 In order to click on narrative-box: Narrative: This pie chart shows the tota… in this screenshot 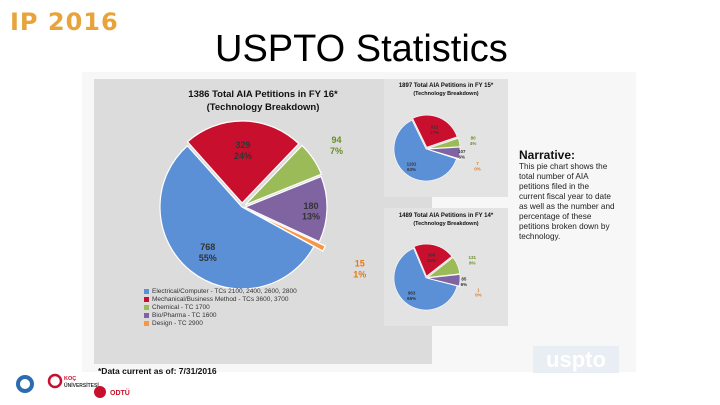, I will do `click(567, 195)`.